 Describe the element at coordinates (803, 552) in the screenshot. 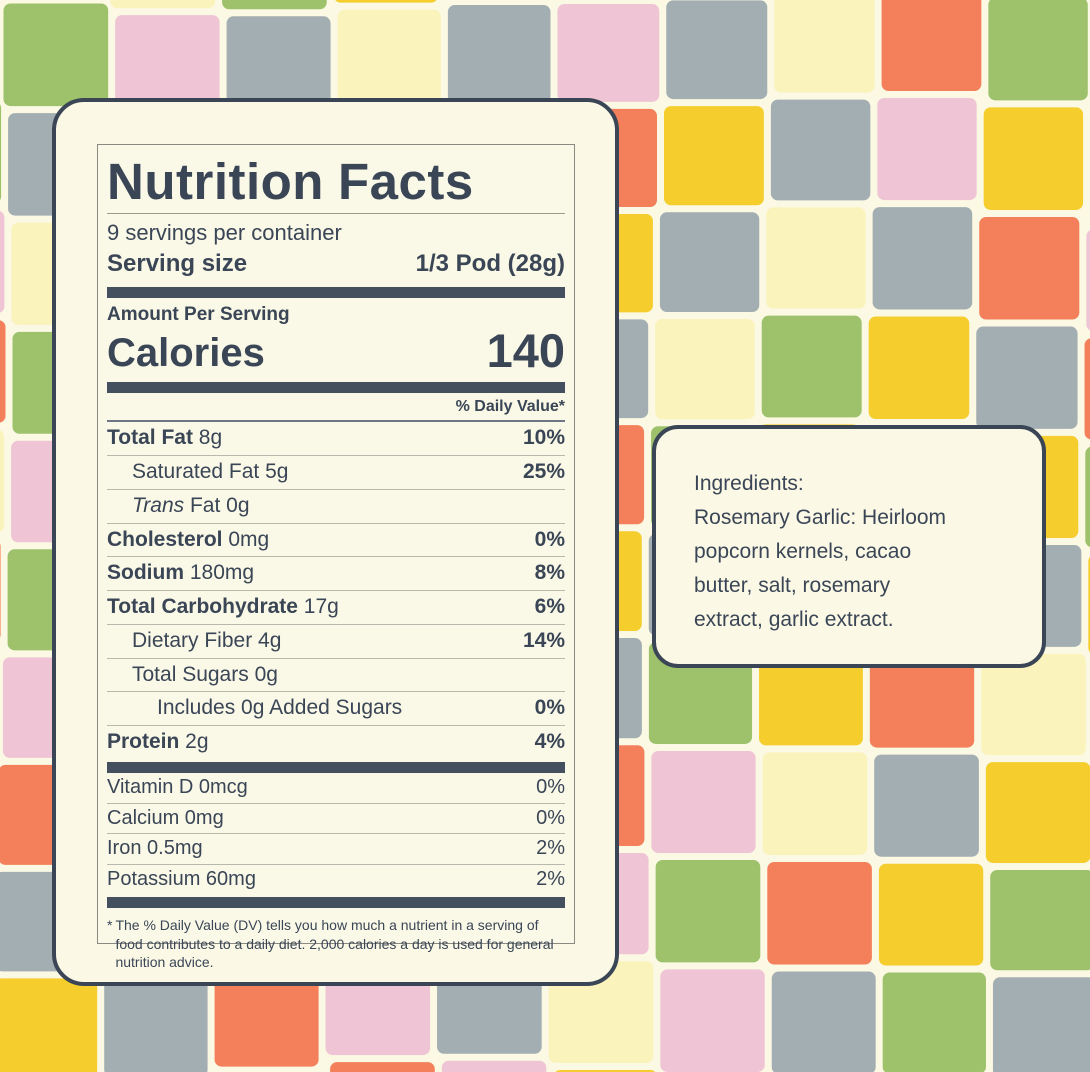

I see `ingredients-line: popcorn kernels, cacao` at that location.